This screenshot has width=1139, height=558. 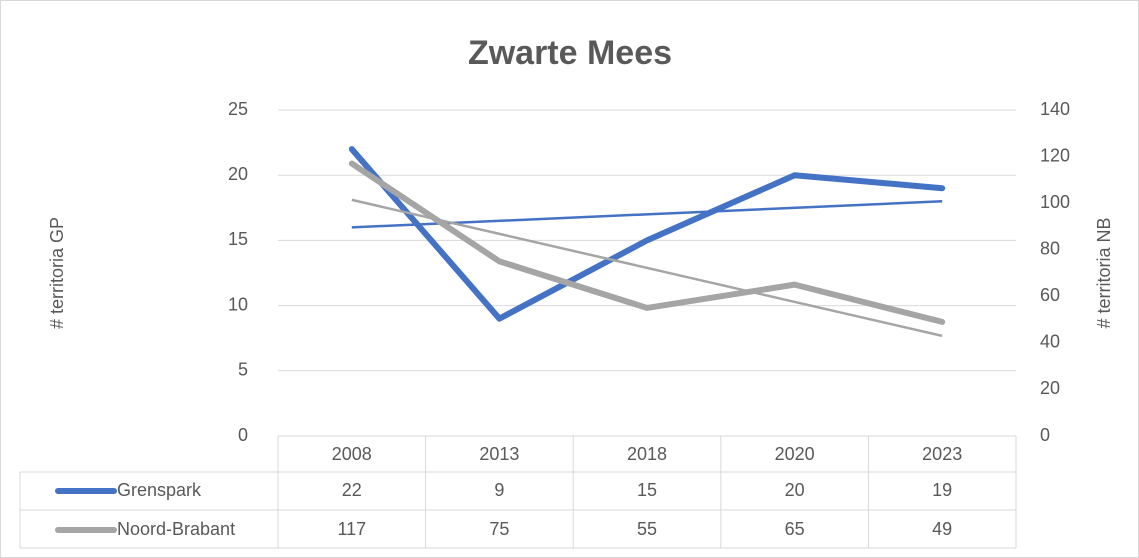 I want to click on legend-label: Noord-Brabant, so click(x=176, y=529).